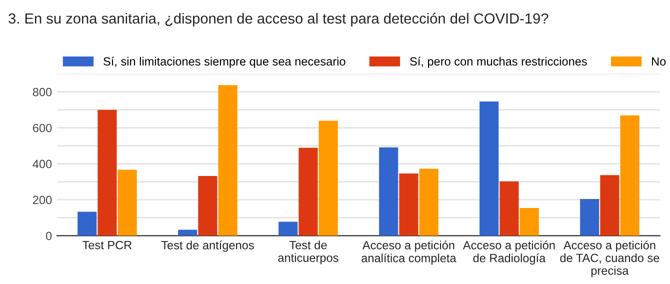  What do you see at coordinates (409, 252) in the screenshot?
I see `x-tick-label: Acceso a petición analítica completa` at bounding box center [409, 252].